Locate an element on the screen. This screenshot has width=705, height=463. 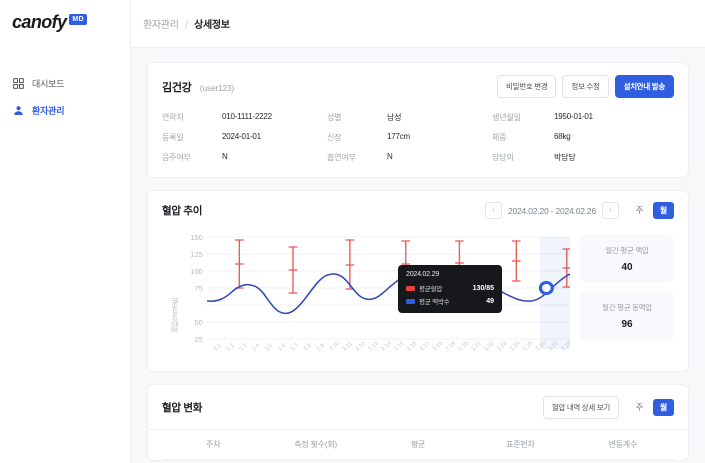
svg-text: 2.12 is located at coordinates (360, 347).